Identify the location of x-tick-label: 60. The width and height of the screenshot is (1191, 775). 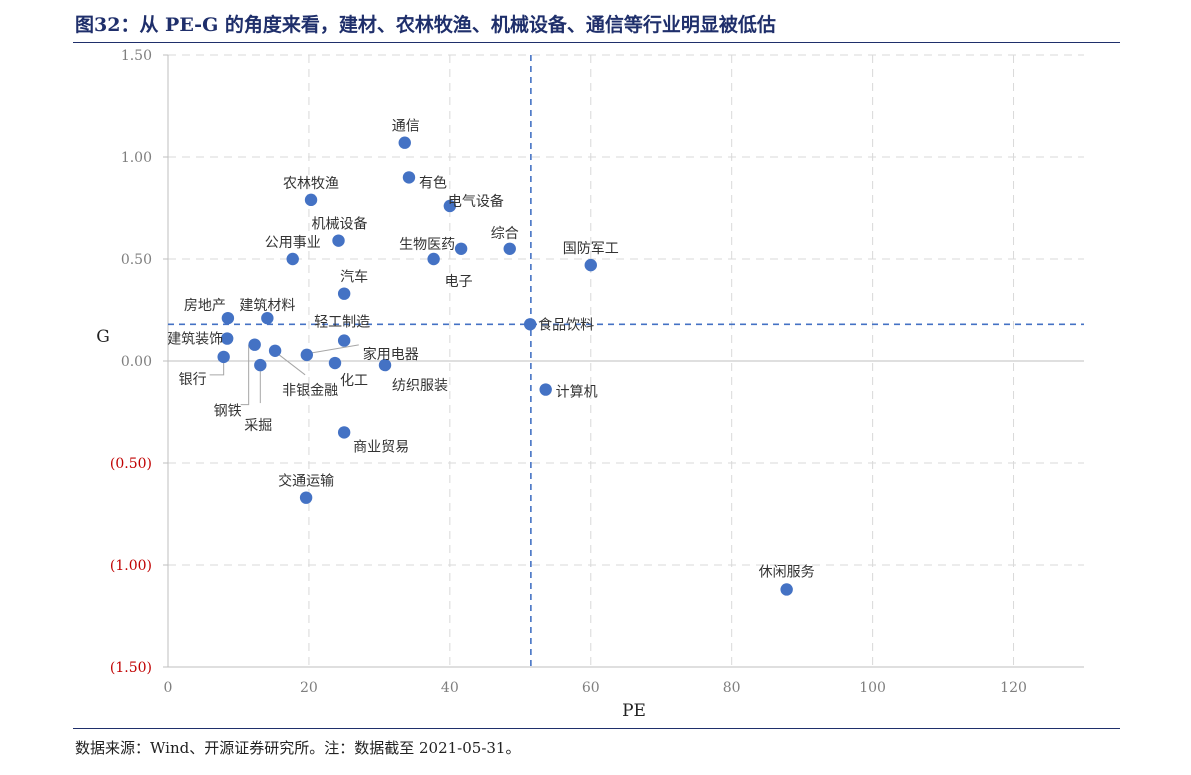
(591, 688).